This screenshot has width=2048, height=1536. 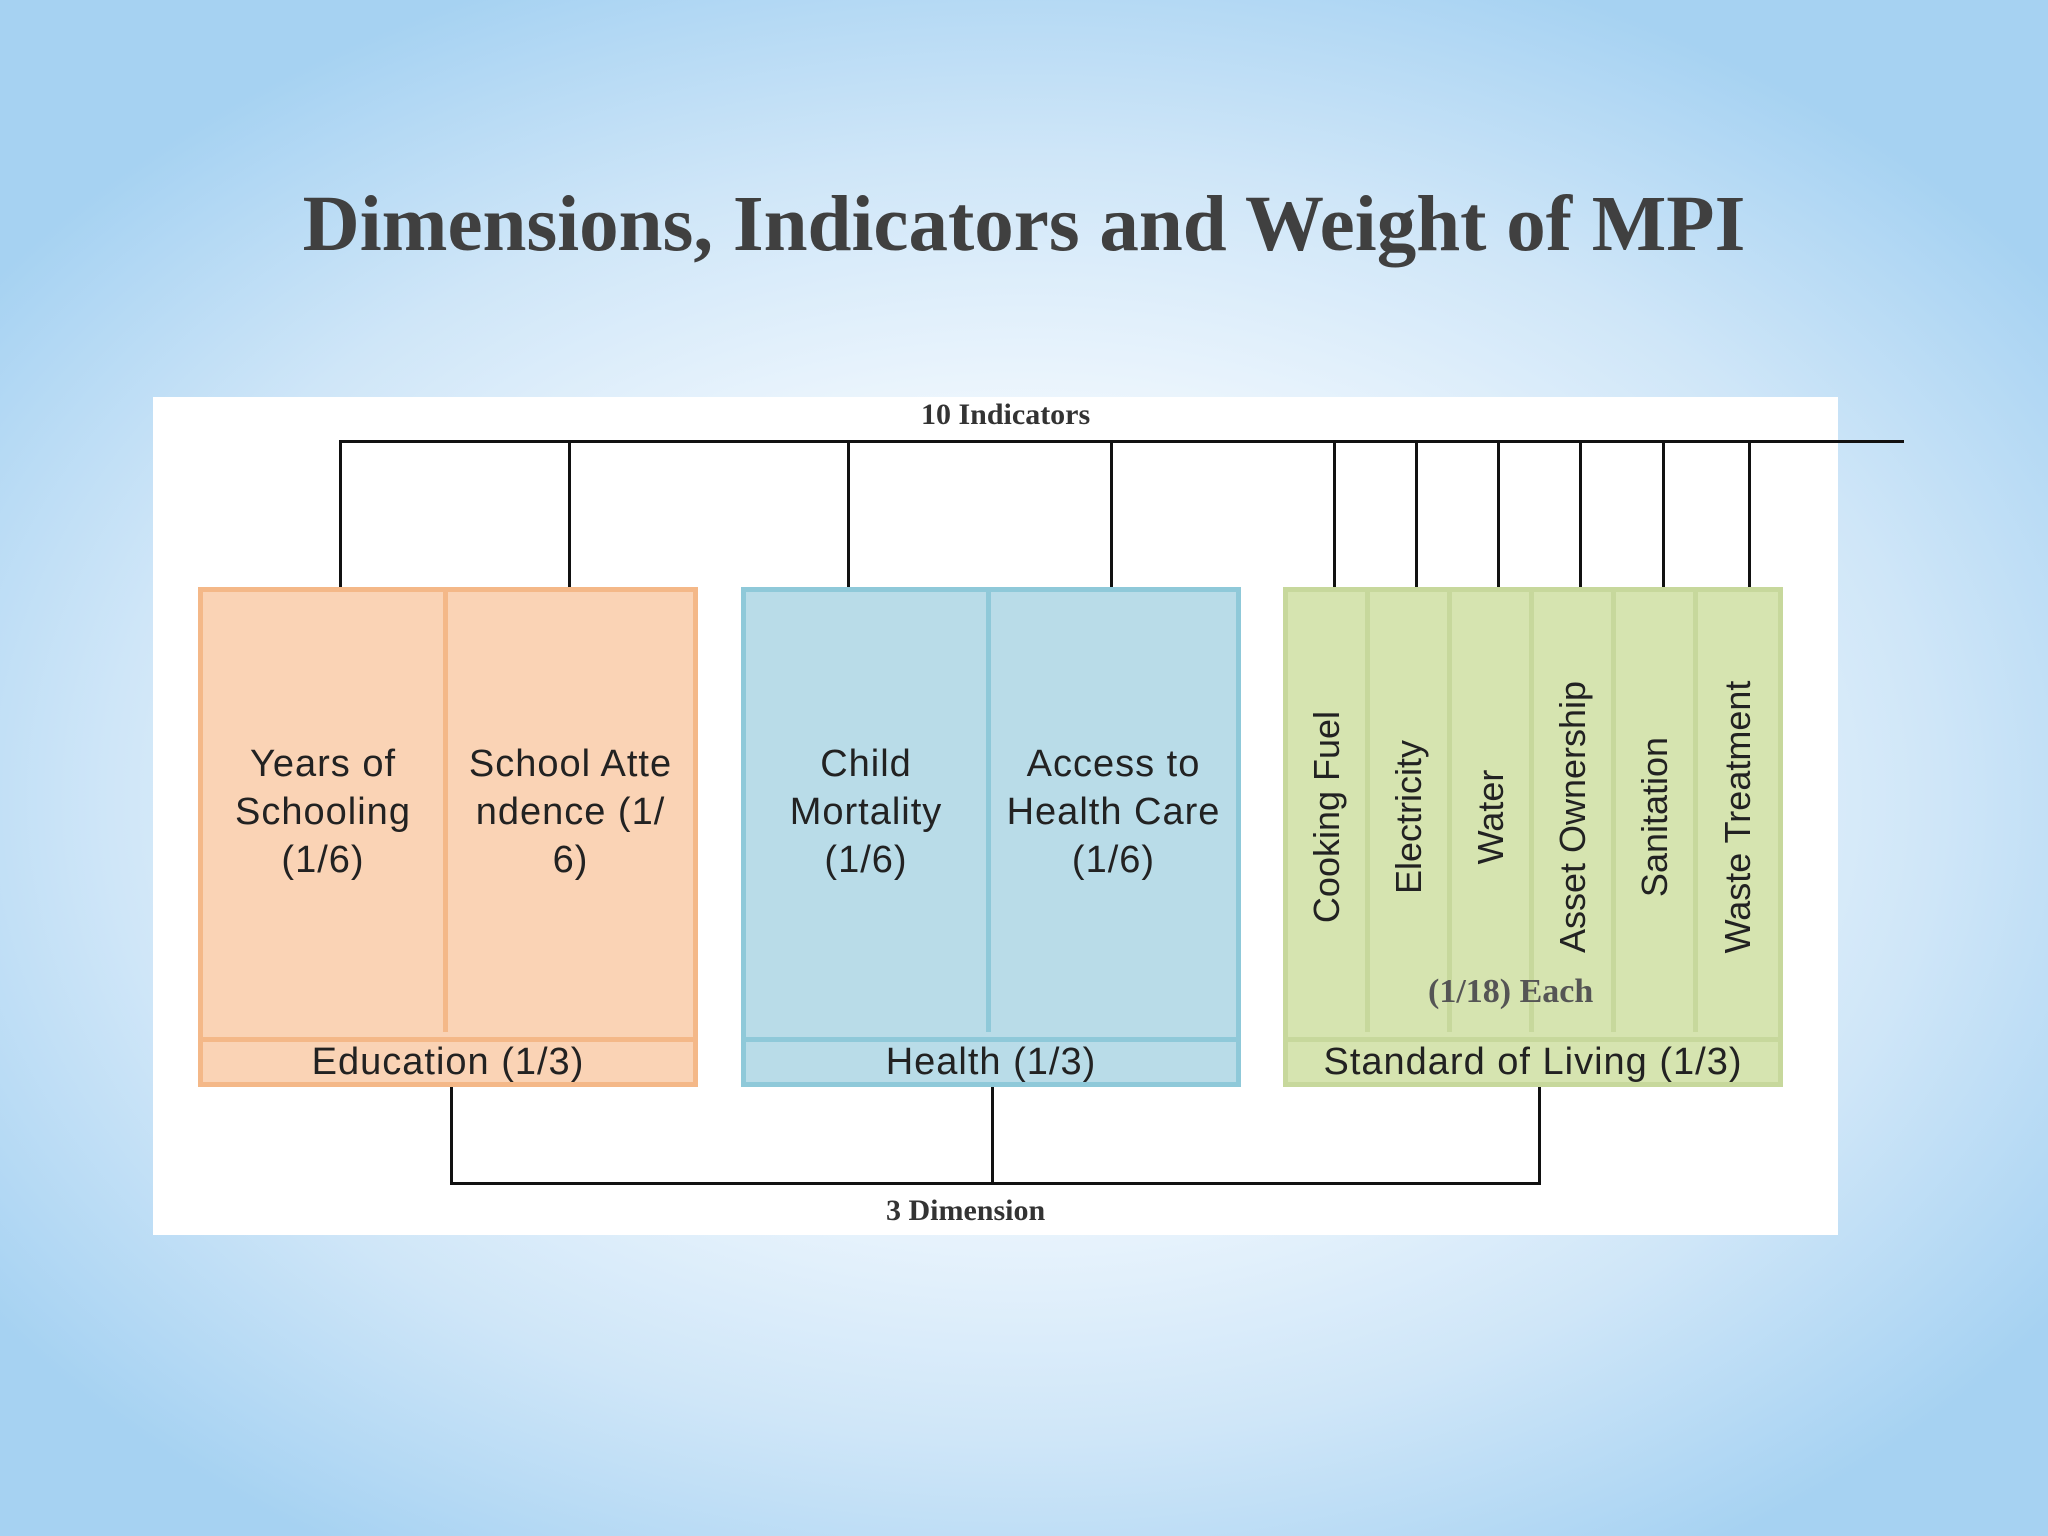 I want to click on indicator-label: Asset Ownership, so click(x=1572, y=817).